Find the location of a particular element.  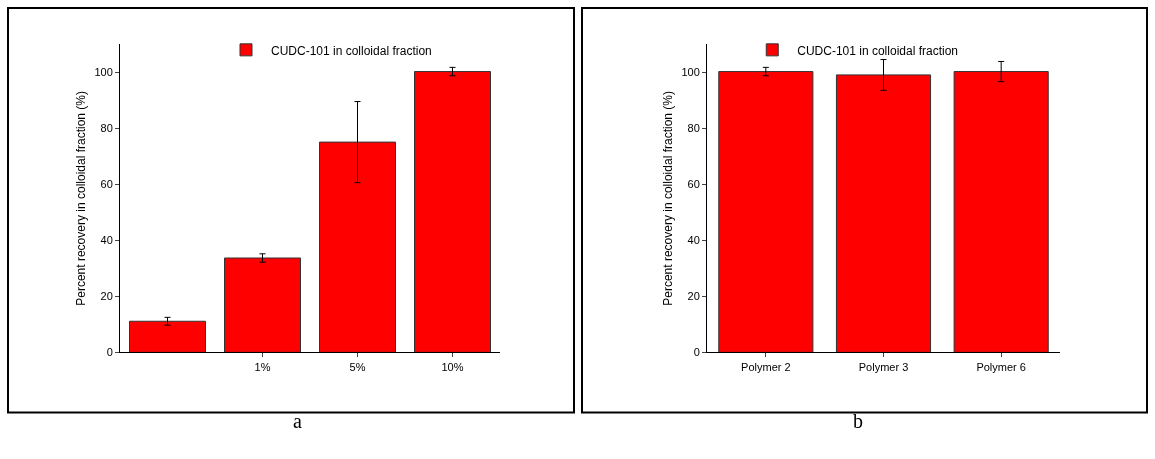

x-tick-label: Polymer 2 is located at coordinates (766, 366).